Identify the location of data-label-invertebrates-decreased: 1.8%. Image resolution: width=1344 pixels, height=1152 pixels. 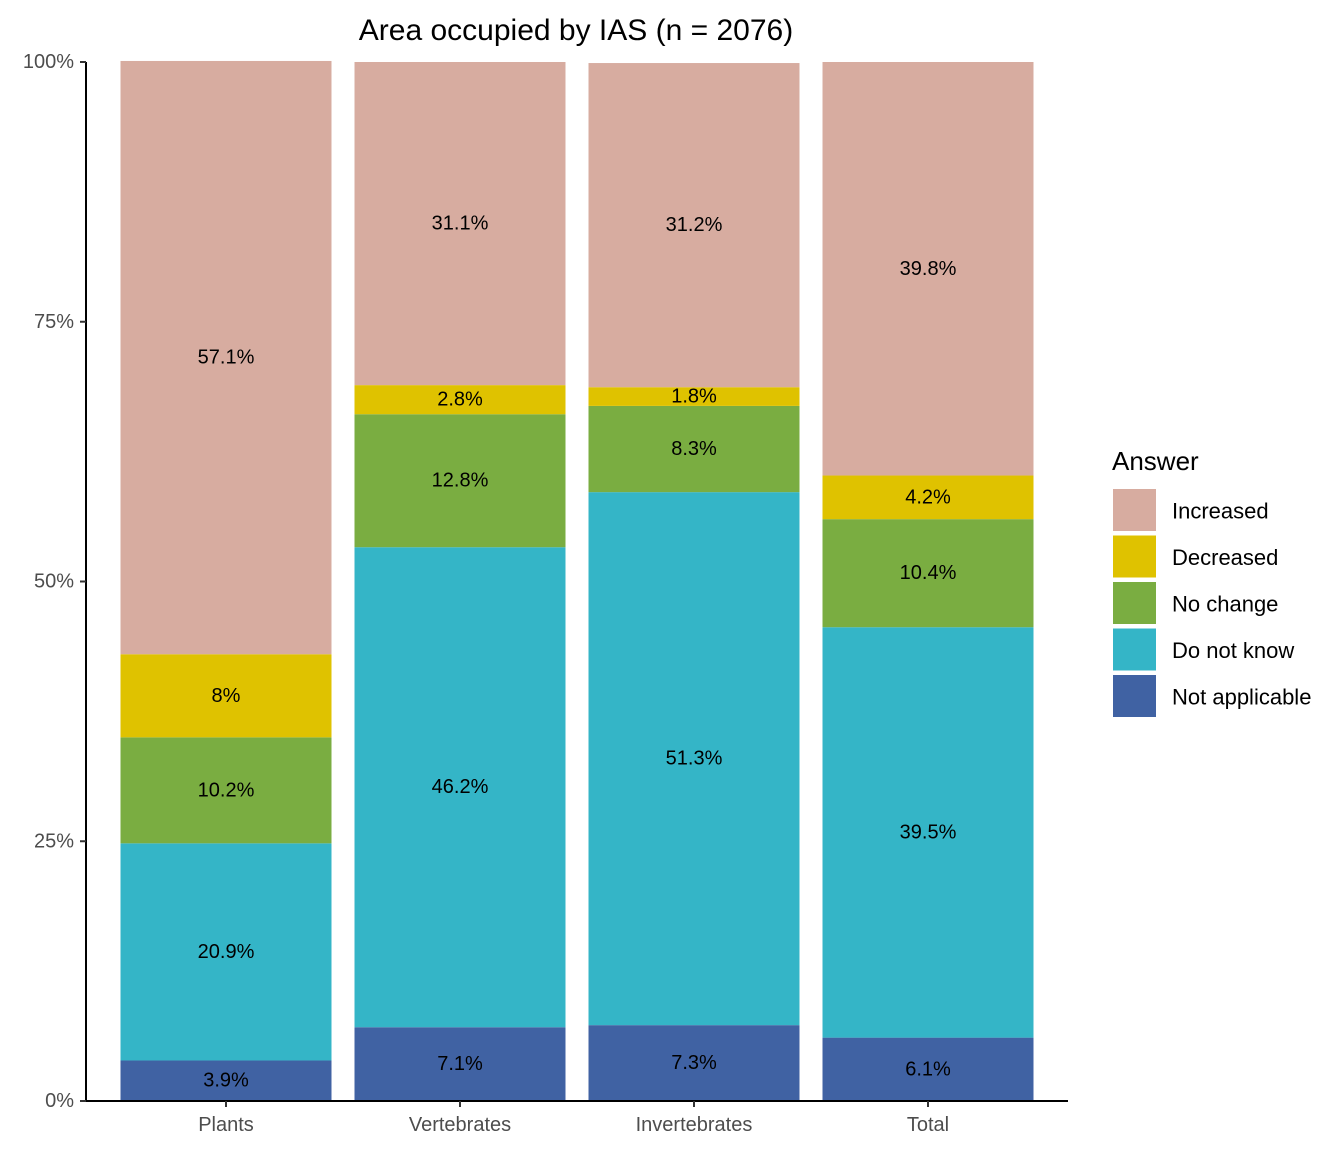
(694, 397).